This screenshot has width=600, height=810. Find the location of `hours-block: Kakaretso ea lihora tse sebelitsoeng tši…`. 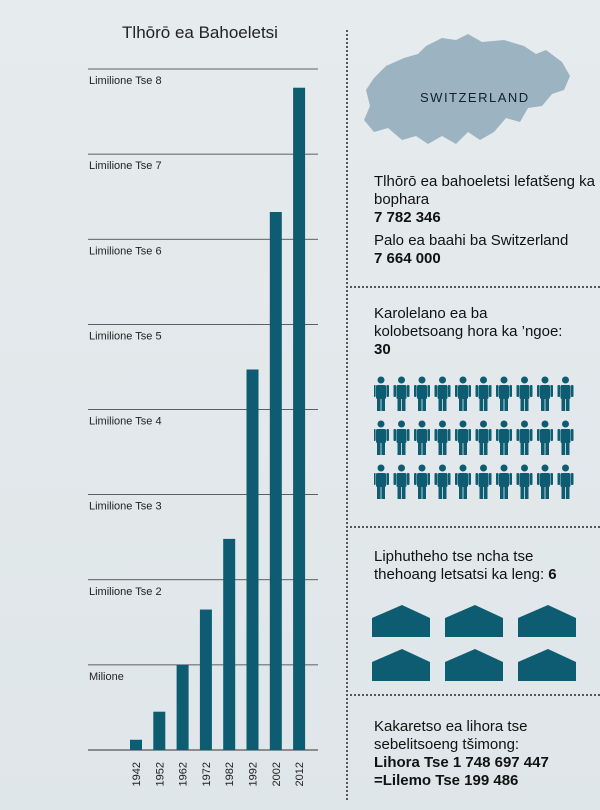

hours-block: Kakaretso ea lihora tse sebelitsoeng tši… is located at coordinates (485, 754).